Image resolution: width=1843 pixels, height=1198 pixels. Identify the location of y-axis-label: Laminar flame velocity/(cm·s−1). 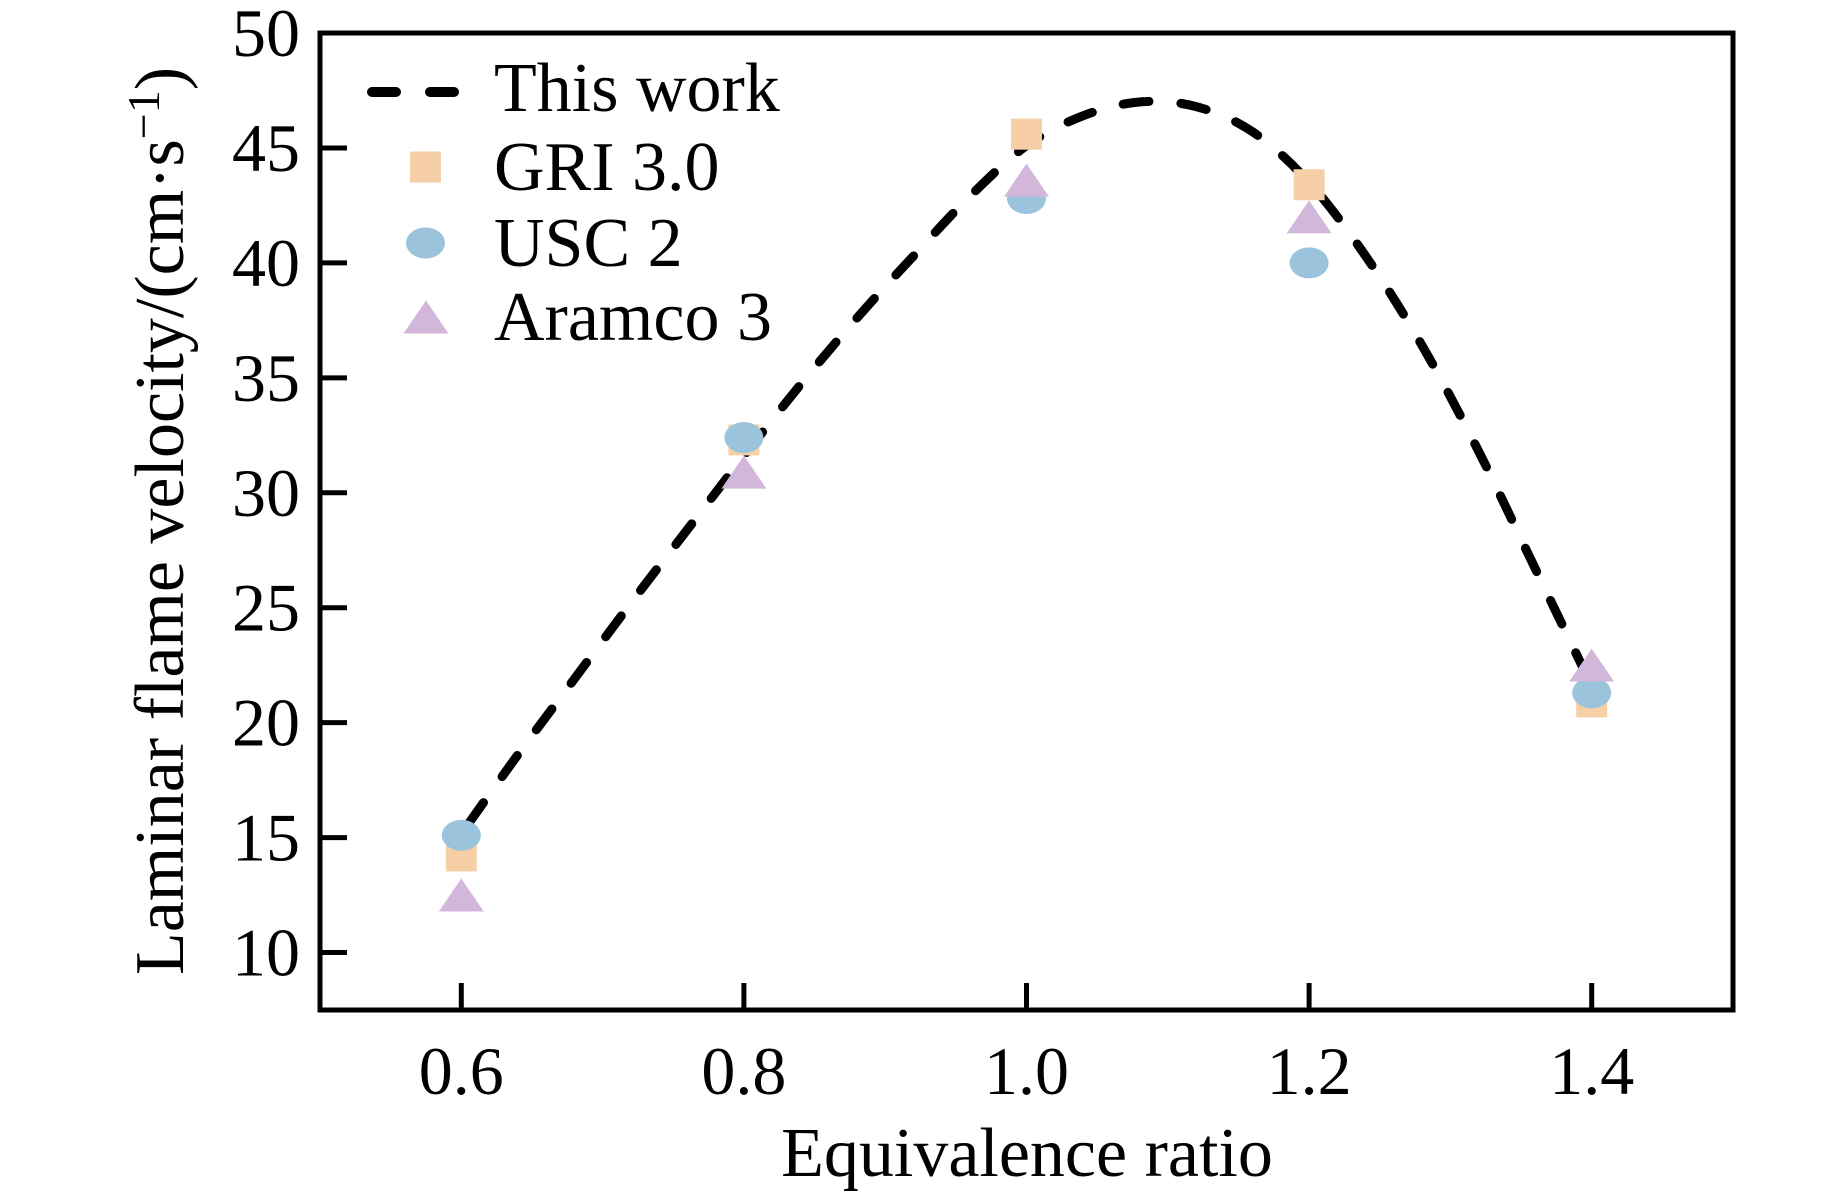
(158, 521).